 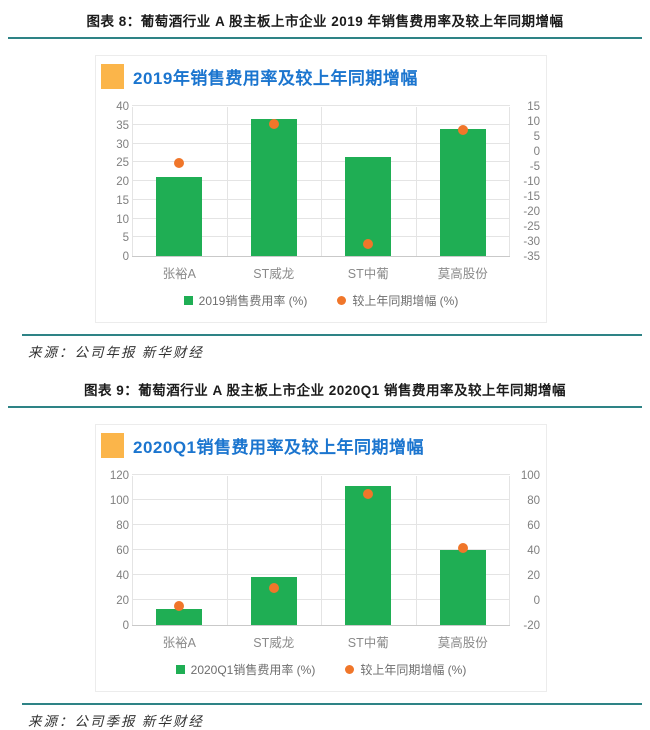 I want to click on legend: 2019销售费用率 (%) 较上年同期增幅 (%), so click(x=321, y=302).